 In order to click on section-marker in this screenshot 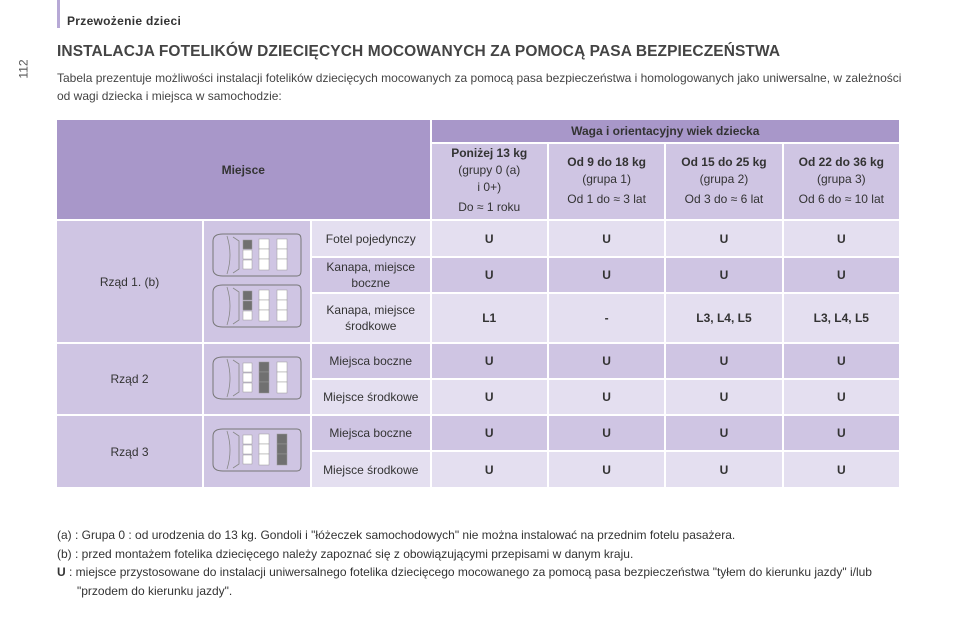, I will do `click(58, 14)`.